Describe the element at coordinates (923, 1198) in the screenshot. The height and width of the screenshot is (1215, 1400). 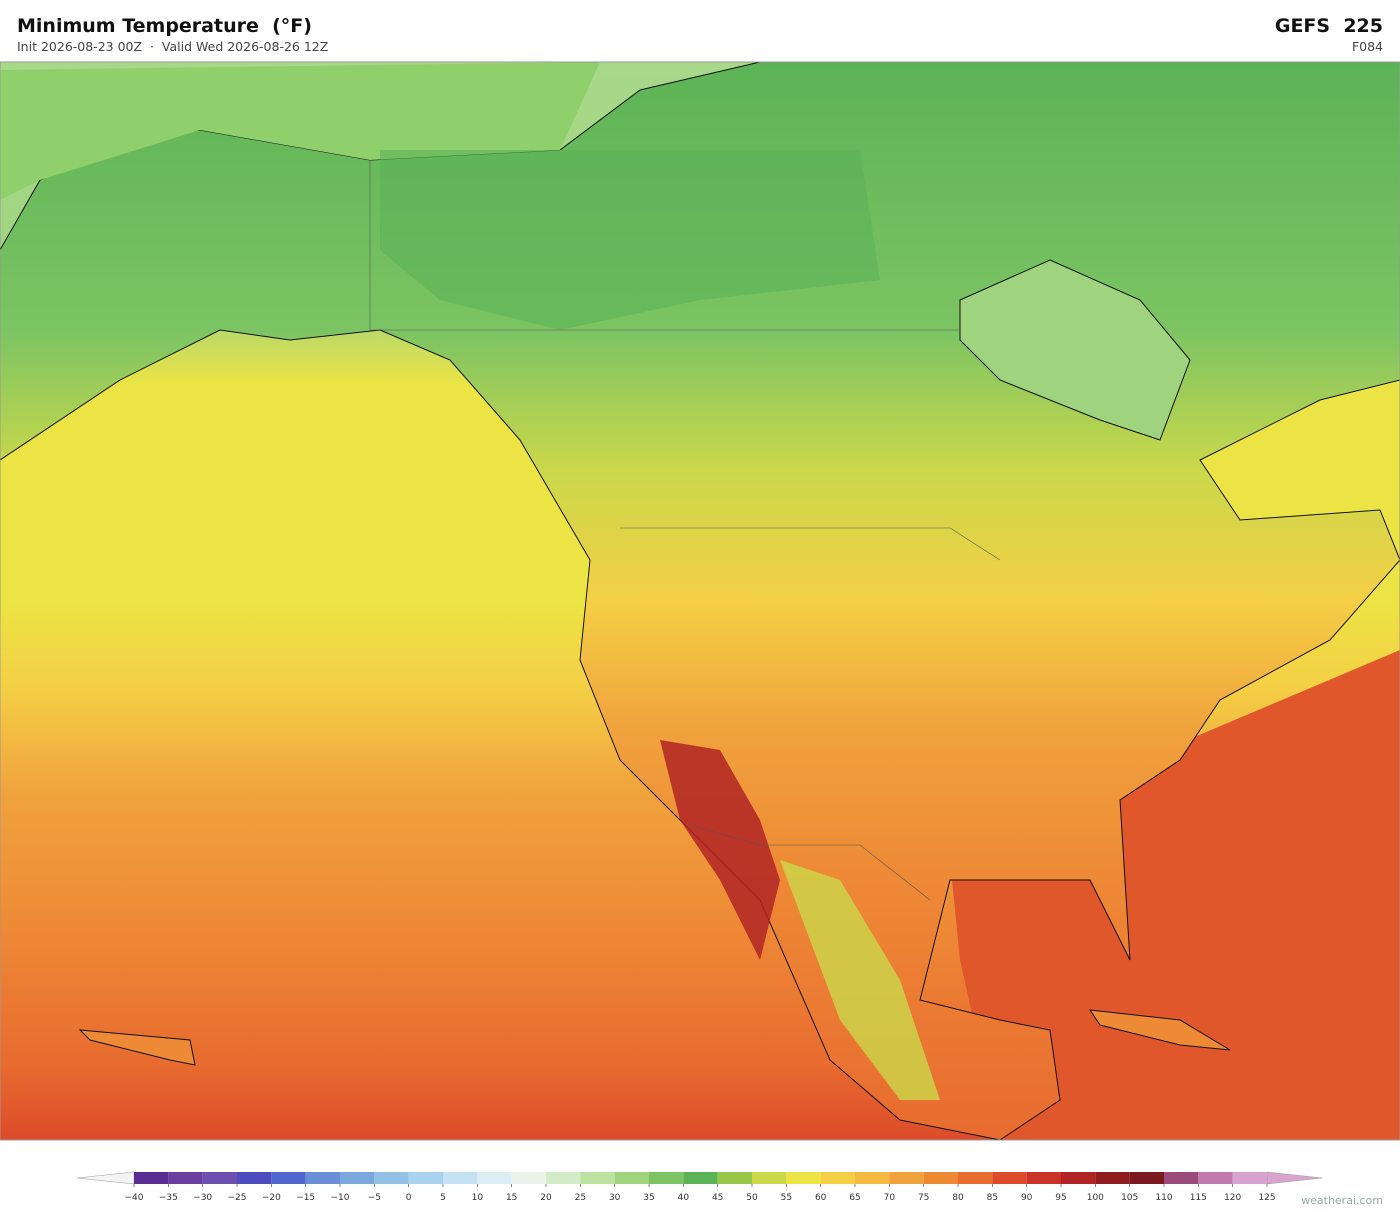
I see `tick-label: 75` at that location.